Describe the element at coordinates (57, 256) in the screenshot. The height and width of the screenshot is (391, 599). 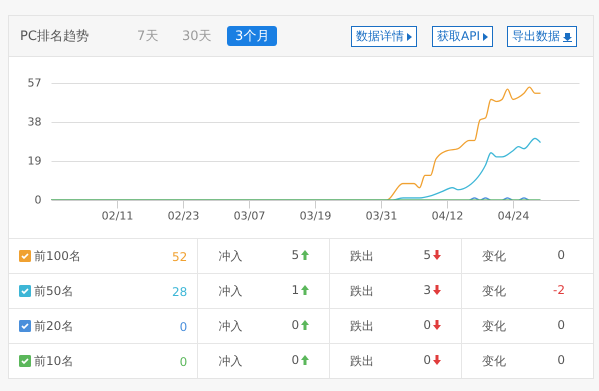
I see `legend-label: 前100名` at that location.